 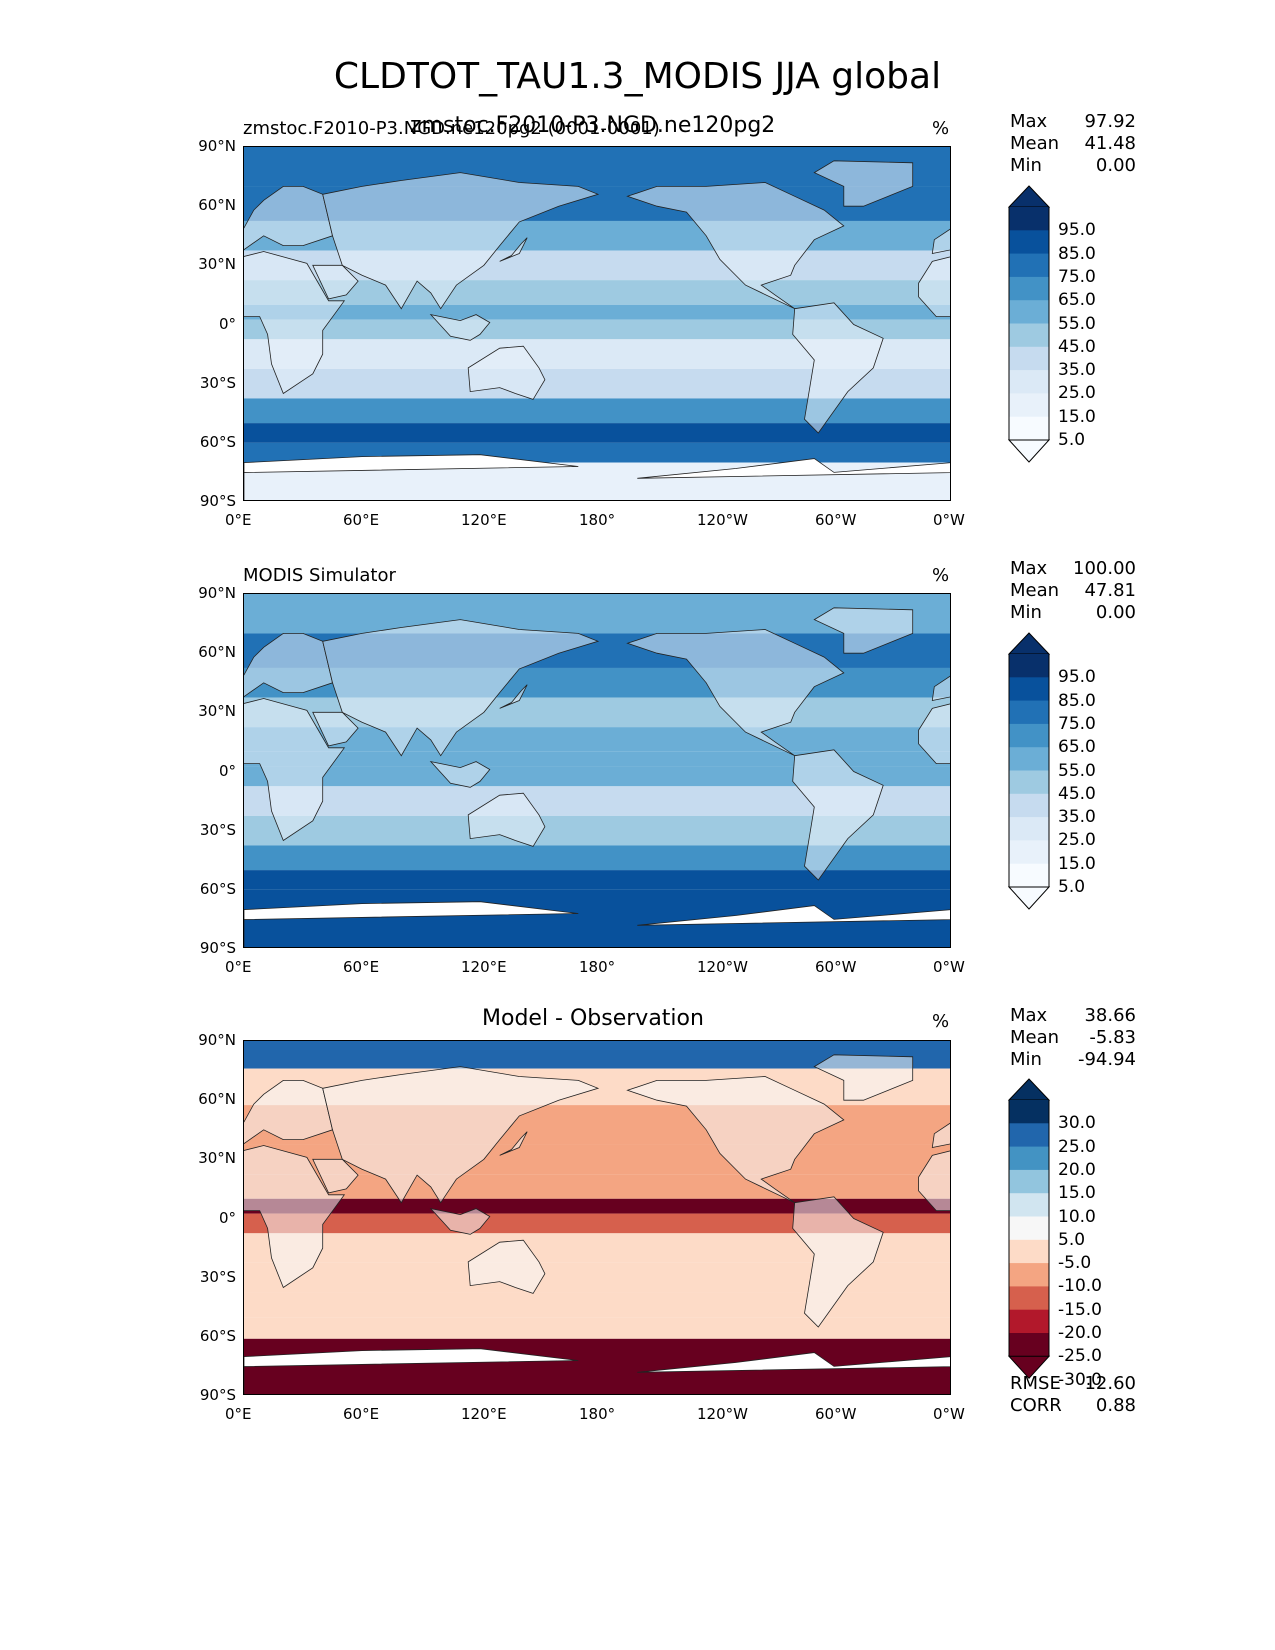 What do you see at coordinates (1075, 1263) in the screenshot?
I see `colorbar-tick-label: -5.0` at bounding box center [1075, 1263].